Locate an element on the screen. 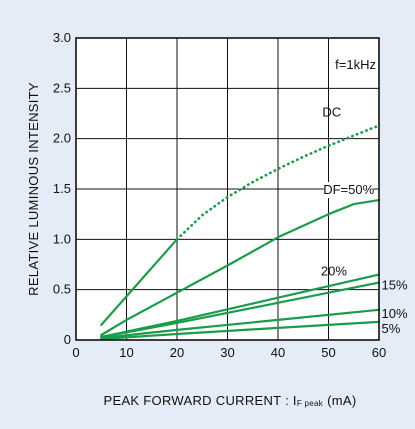  y-tick-label: 1.5 is located at coordinates (62, 188).